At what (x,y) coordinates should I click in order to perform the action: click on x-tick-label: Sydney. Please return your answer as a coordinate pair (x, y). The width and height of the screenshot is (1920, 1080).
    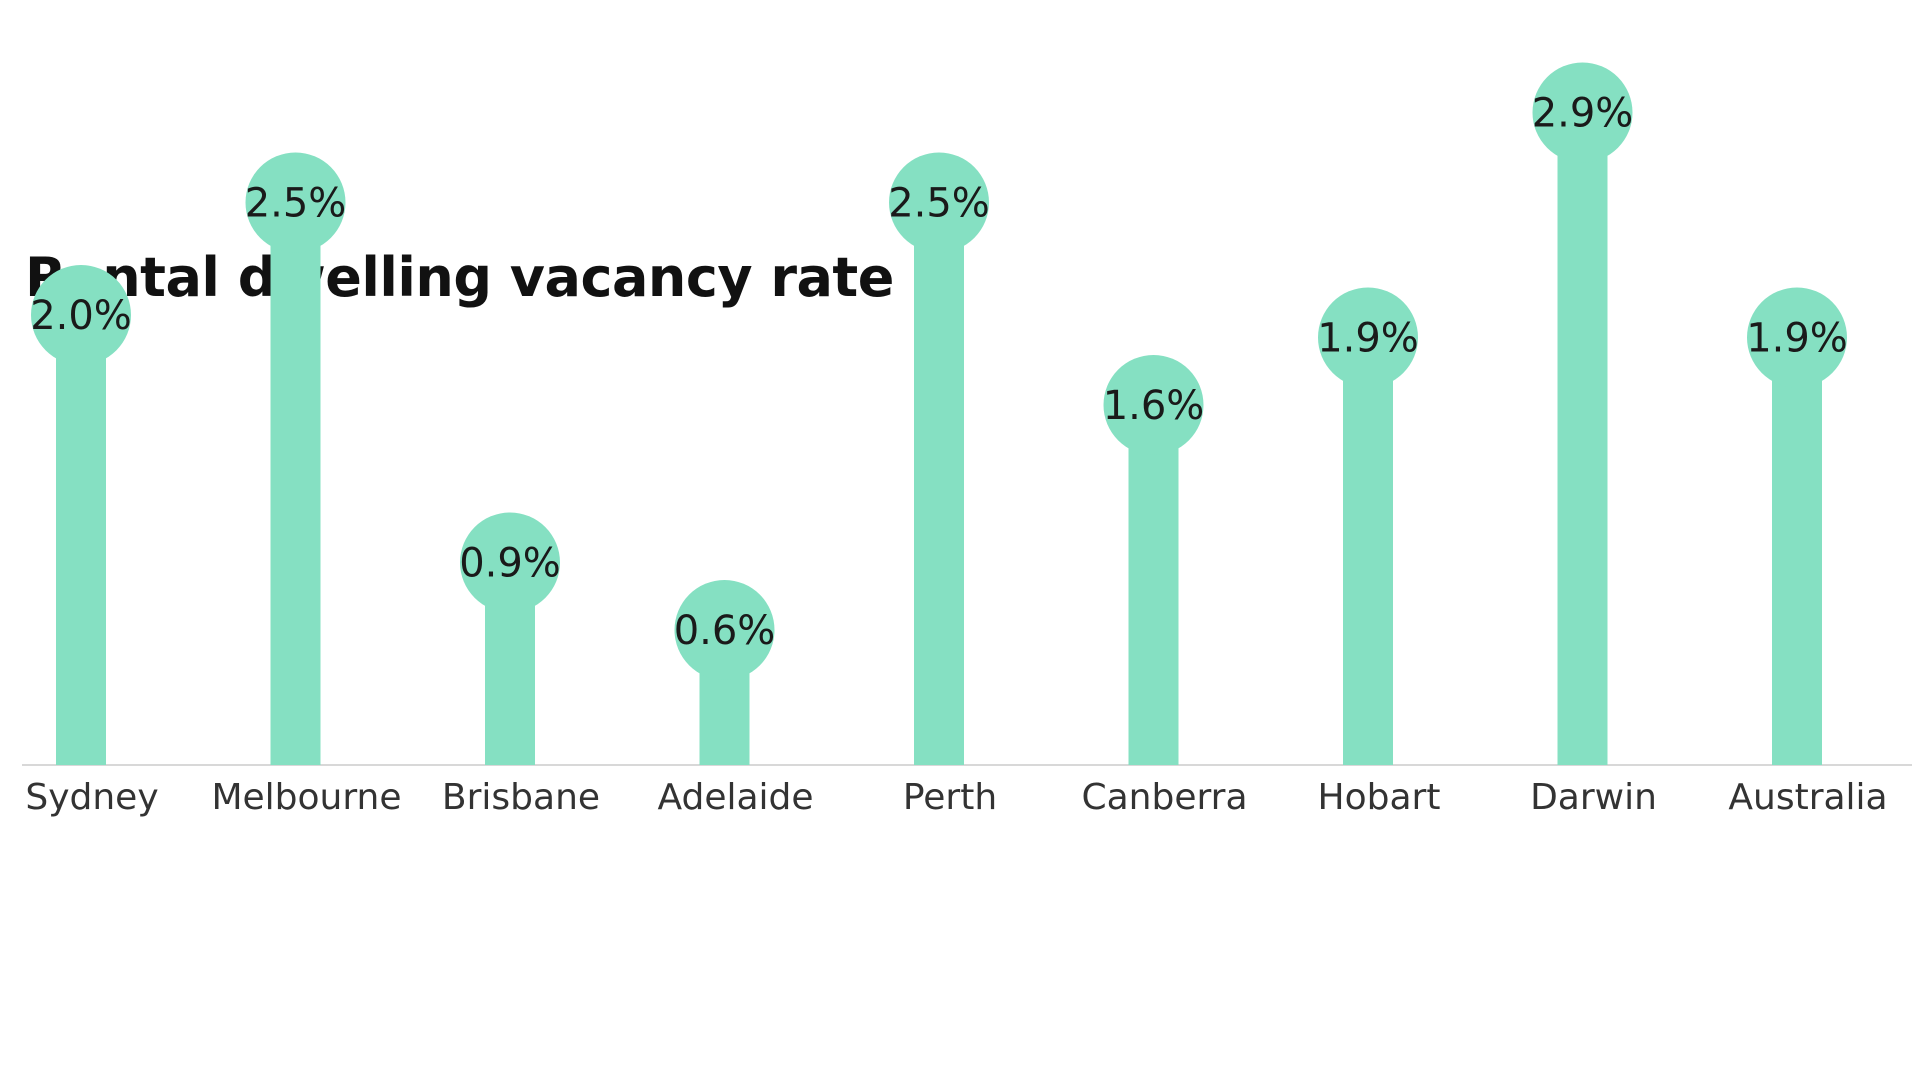
    Looking at the image, I should click on (91, 797).